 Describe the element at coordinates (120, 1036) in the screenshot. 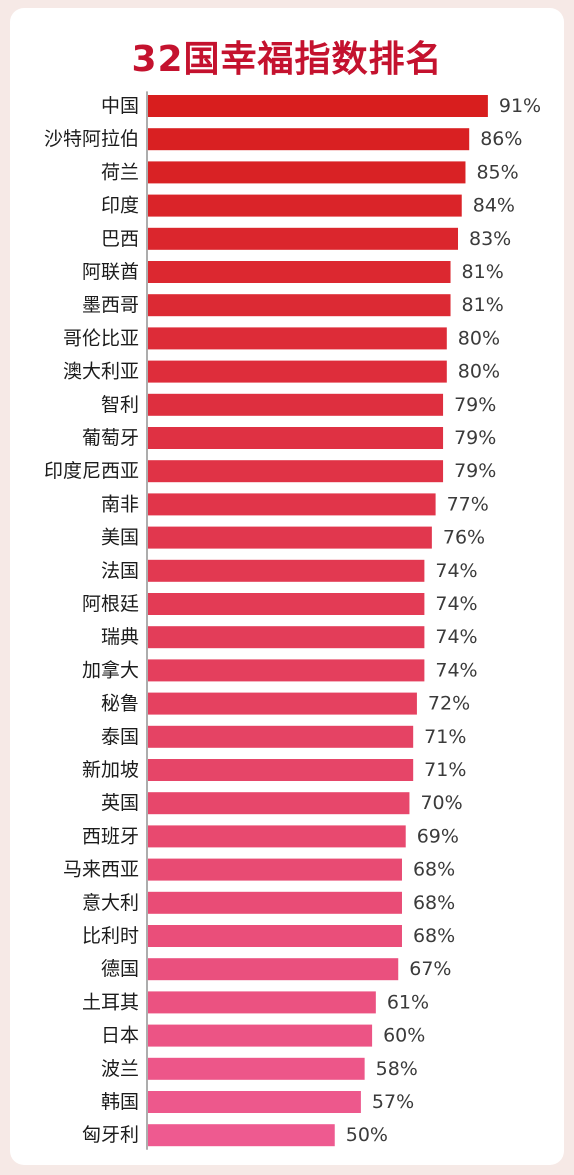

I see `category-label: 日本` at that location.